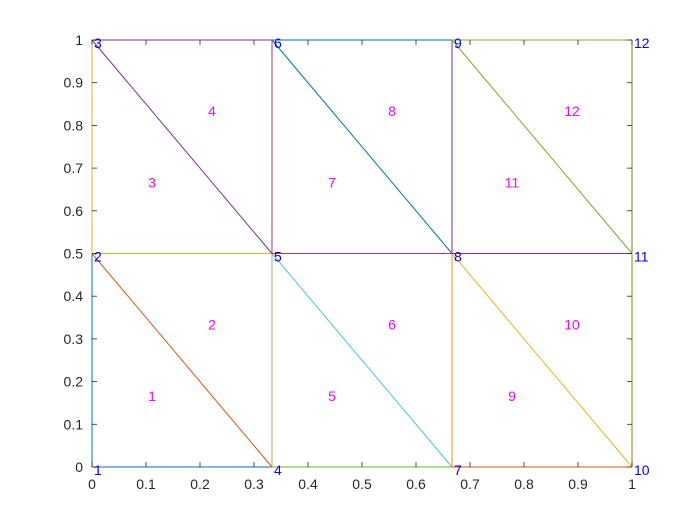  Describe the element at coordinates (458, 257) in the screenshot. I see `node-label: 8` at that location.